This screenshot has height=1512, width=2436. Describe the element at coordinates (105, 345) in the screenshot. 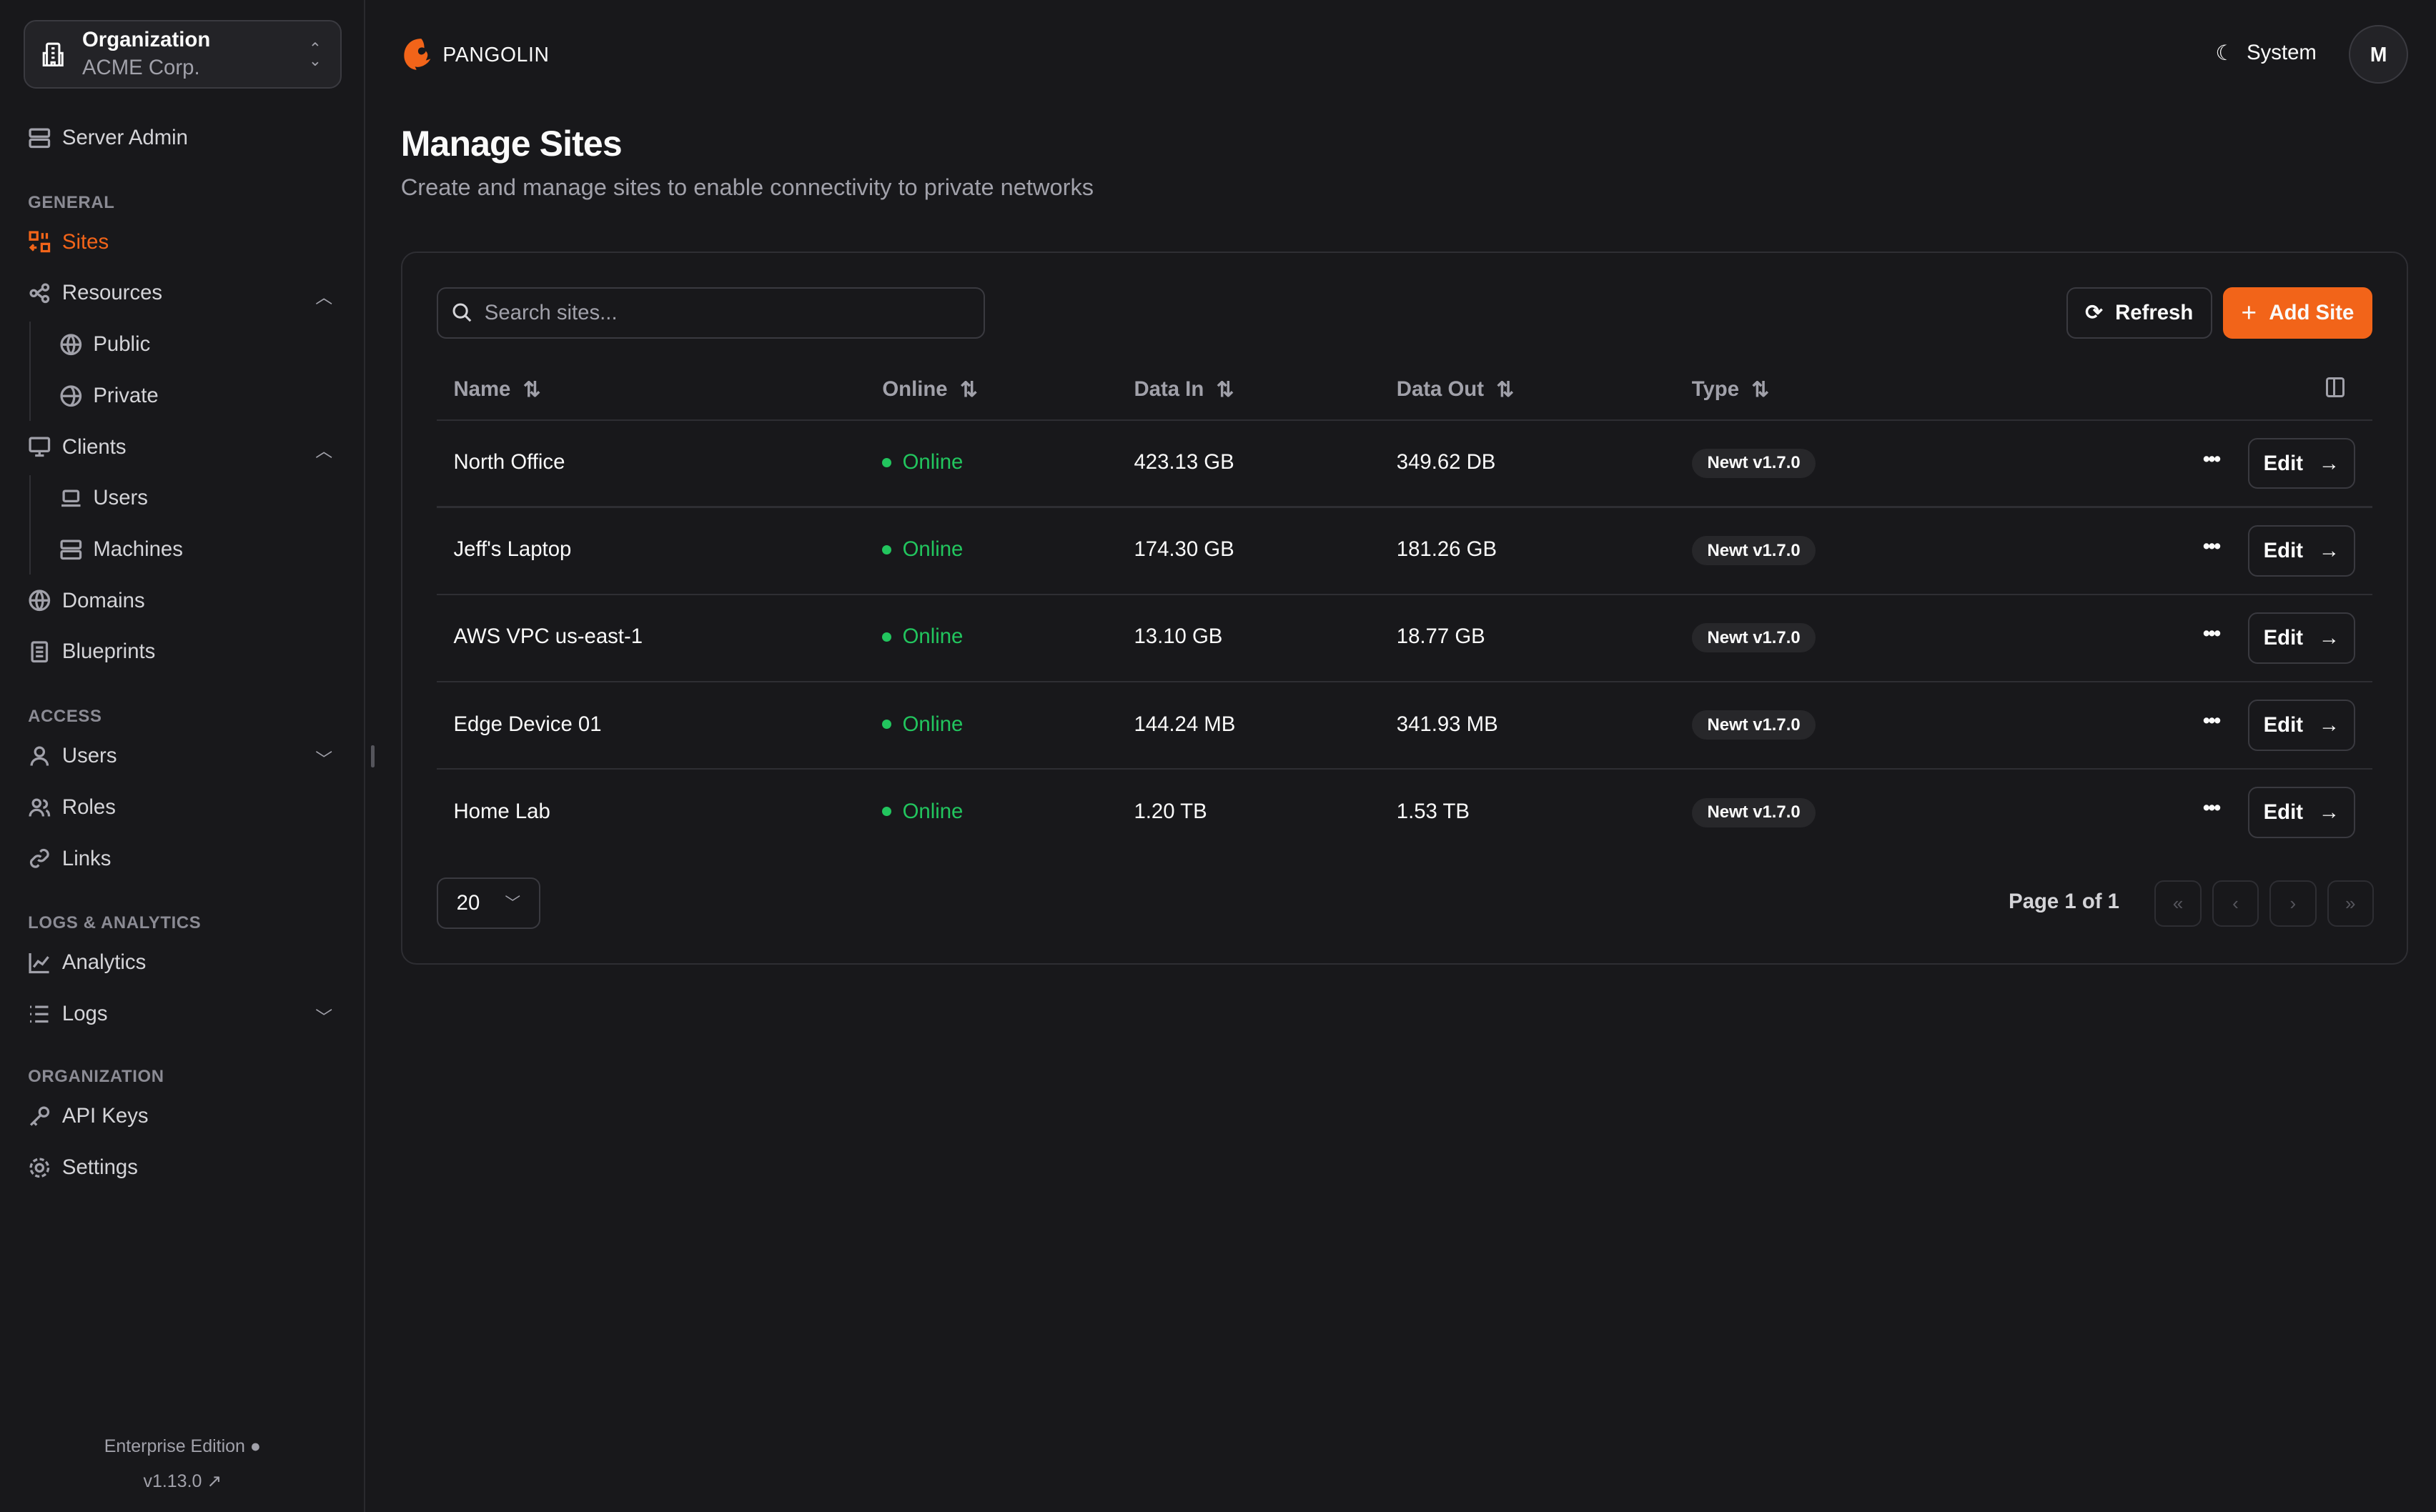

I see `sidebar-item-public: Public` at that location.